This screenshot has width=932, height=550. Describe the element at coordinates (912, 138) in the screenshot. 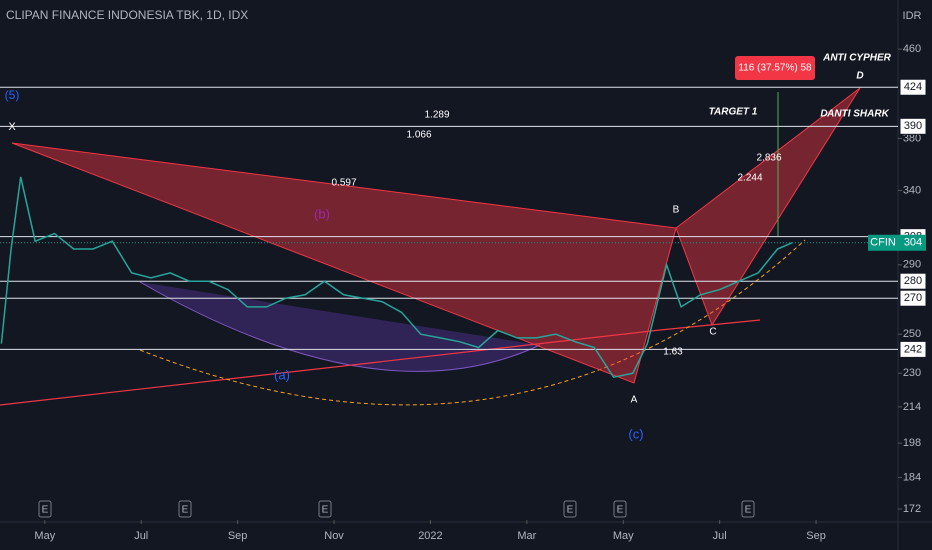

I see `y-tick-label: 380` at that location.